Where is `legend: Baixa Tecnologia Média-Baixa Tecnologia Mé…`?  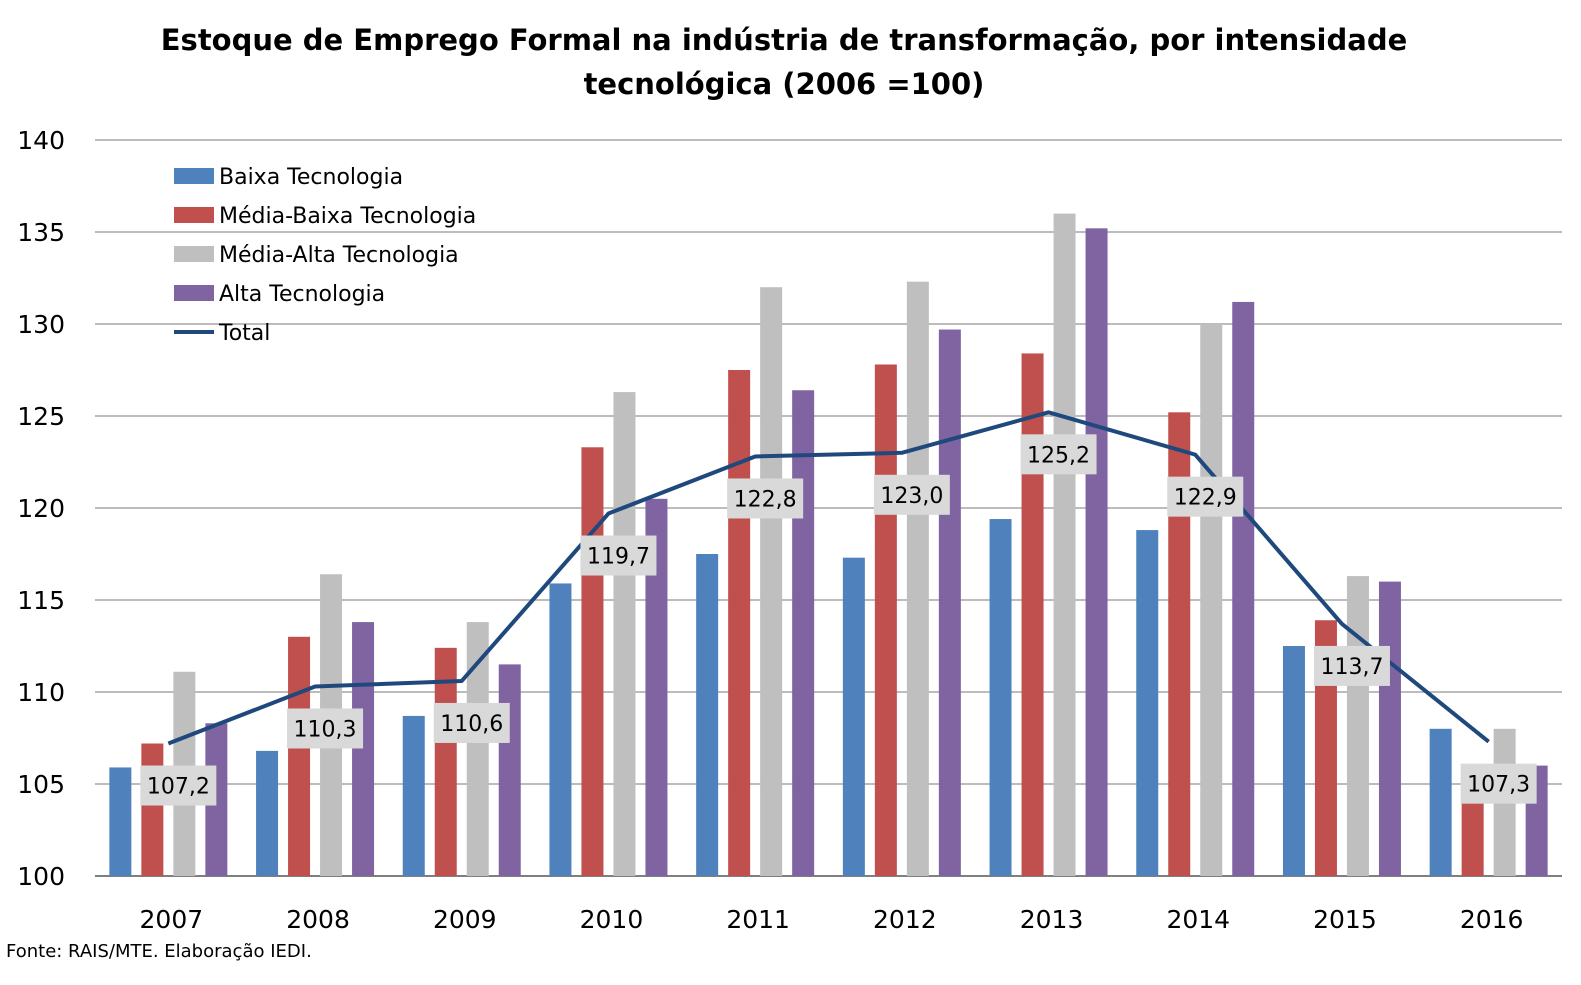 legend: Baixa Tecnologia Média-Baixa Tecnologia Mé… is located at coordinates (325, 255).